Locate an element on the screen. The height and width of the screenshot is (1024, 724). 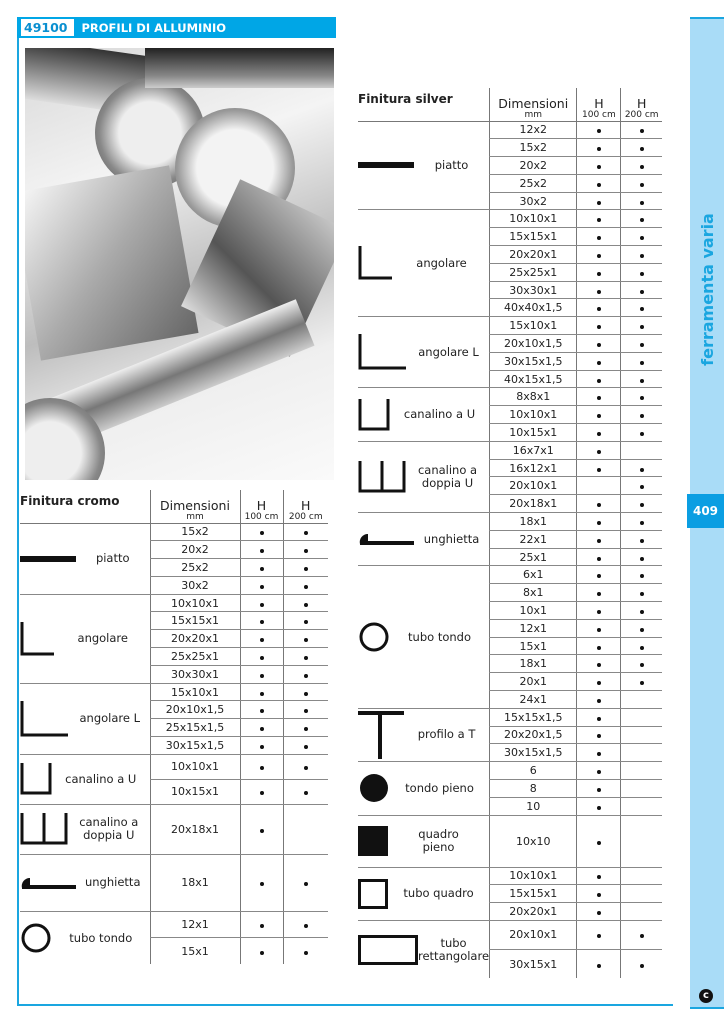
table-row: canalino a doppia U 20x18x1 is located at coordinates (174, 829).